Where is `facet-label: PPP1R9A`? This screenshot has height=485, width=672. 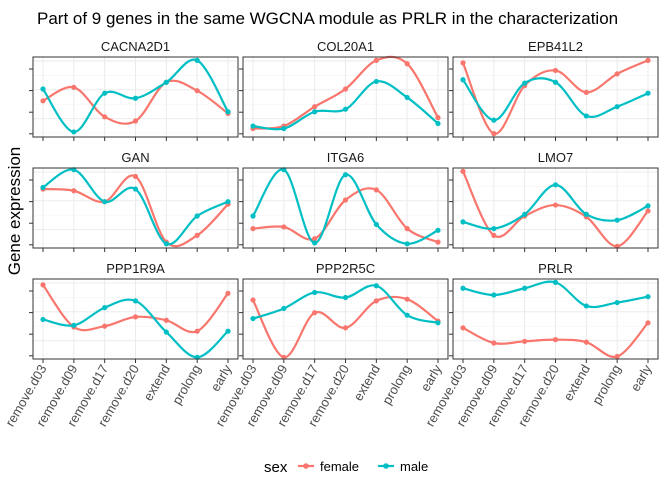
facet-label: PPP1R9A is located at coordinates (135, 268).